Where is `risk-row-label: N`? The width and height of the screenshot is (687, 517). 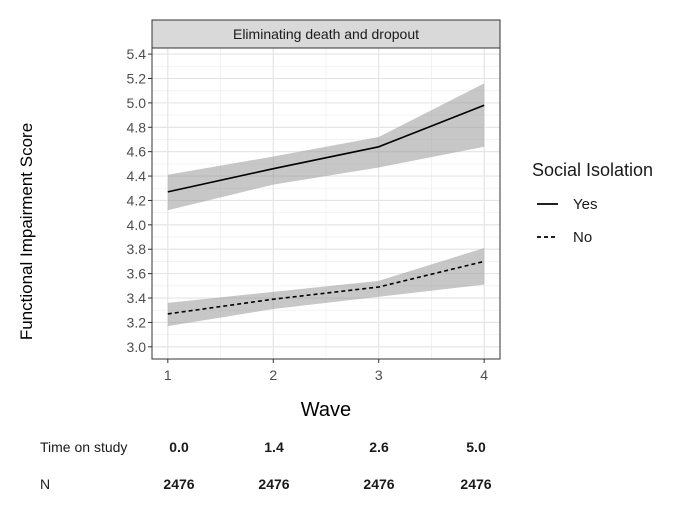 risk-row-label: N is located at coordinates (45, 484).